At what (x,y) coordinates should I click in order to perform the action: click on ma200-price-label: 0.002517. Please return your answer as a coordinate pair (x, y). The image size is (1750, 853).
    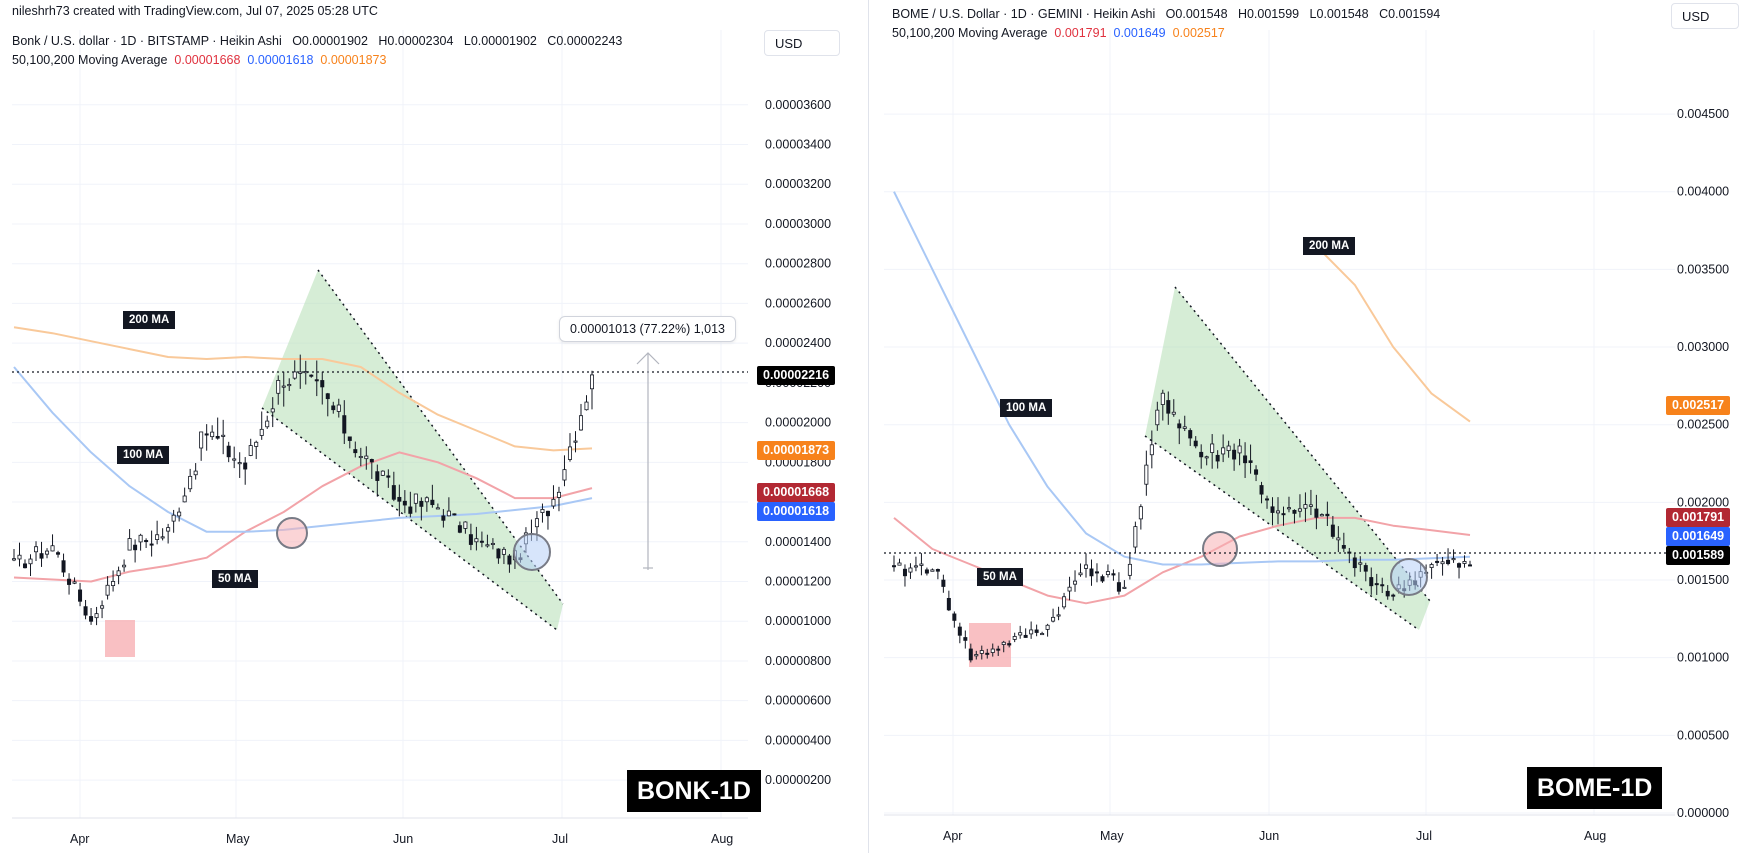
    Looking at the image, I should click on (1698, 405).